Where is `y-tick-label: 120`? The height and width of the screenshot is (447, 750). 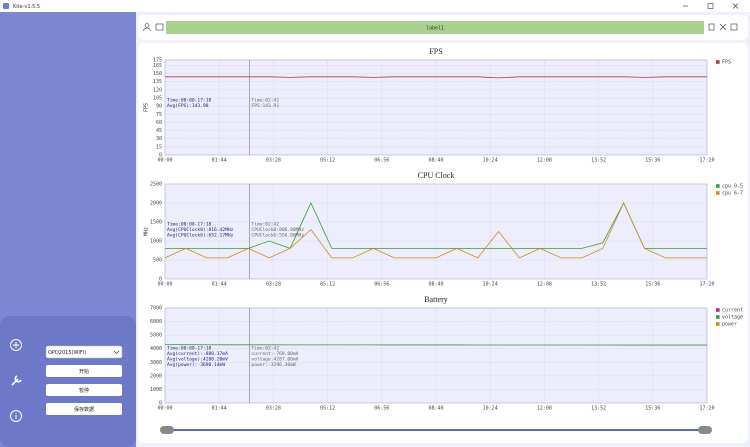 y-tick-label: 120 is located at coordinates (157, 90).